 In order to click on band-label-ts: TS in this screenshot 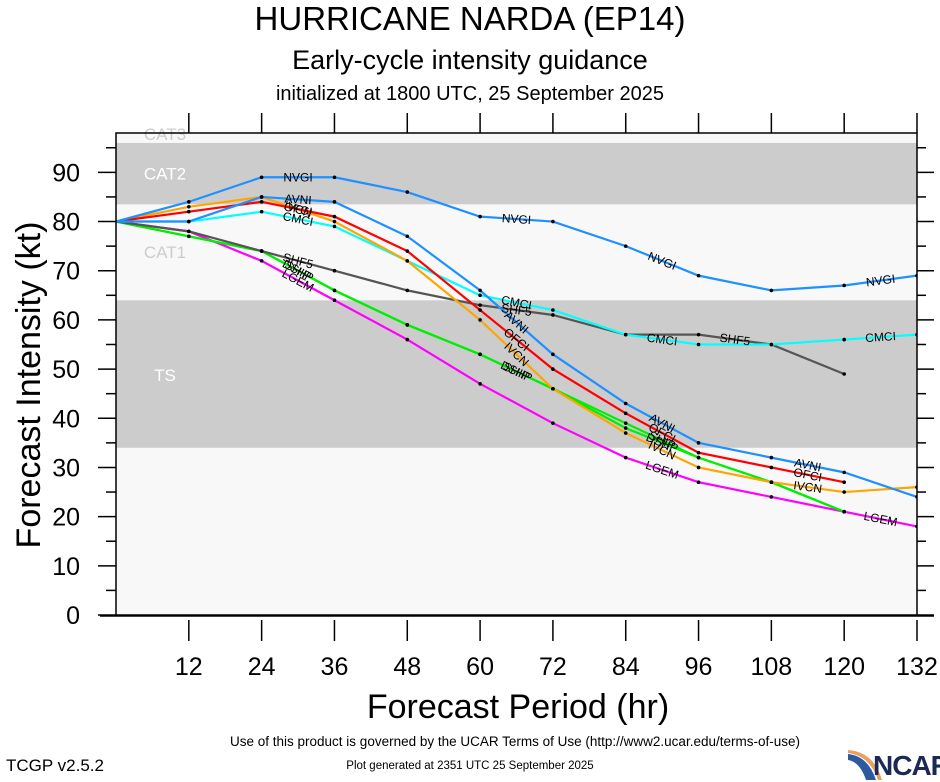, I will do `click(165, 375)`.